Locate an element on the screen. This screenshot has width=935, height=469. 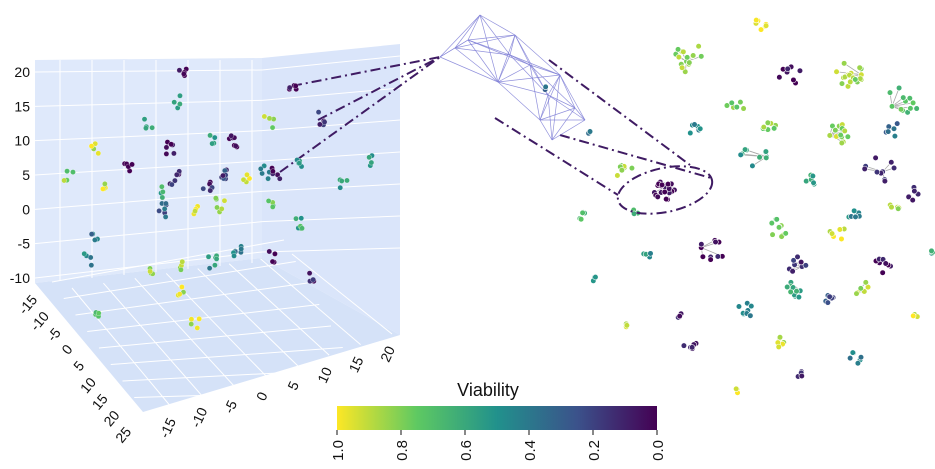
z-tick-label: 5 is located at coordinates (26, 175).